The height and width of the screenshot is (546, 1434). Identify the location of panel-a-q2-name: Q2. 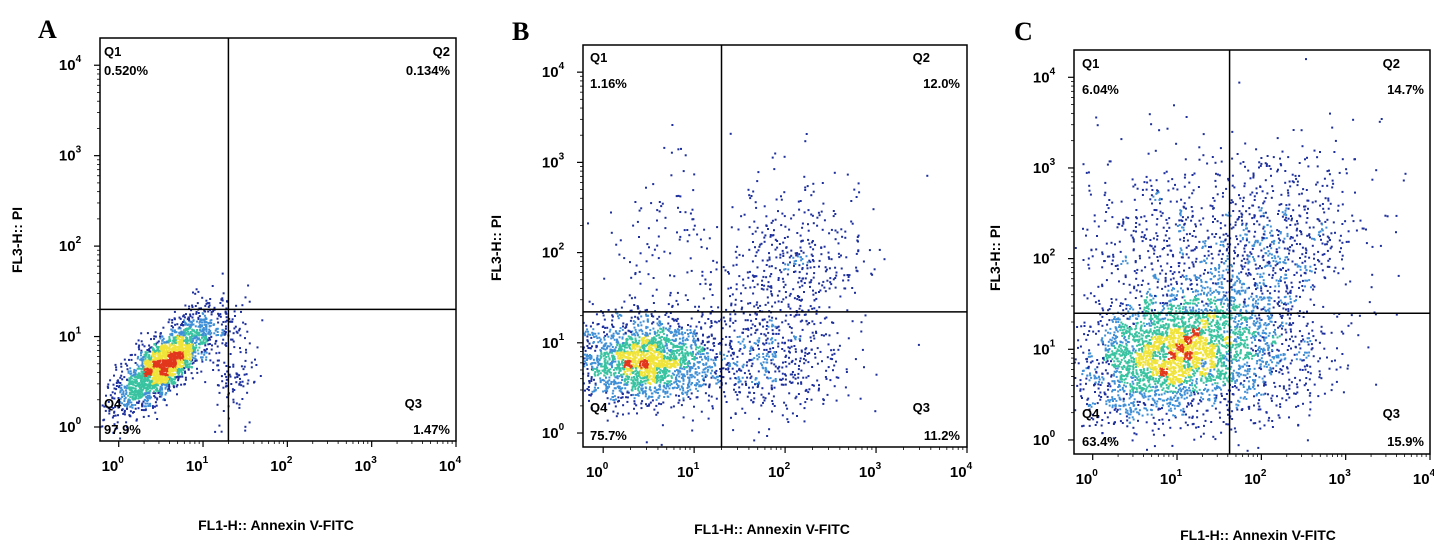
(441, 51).